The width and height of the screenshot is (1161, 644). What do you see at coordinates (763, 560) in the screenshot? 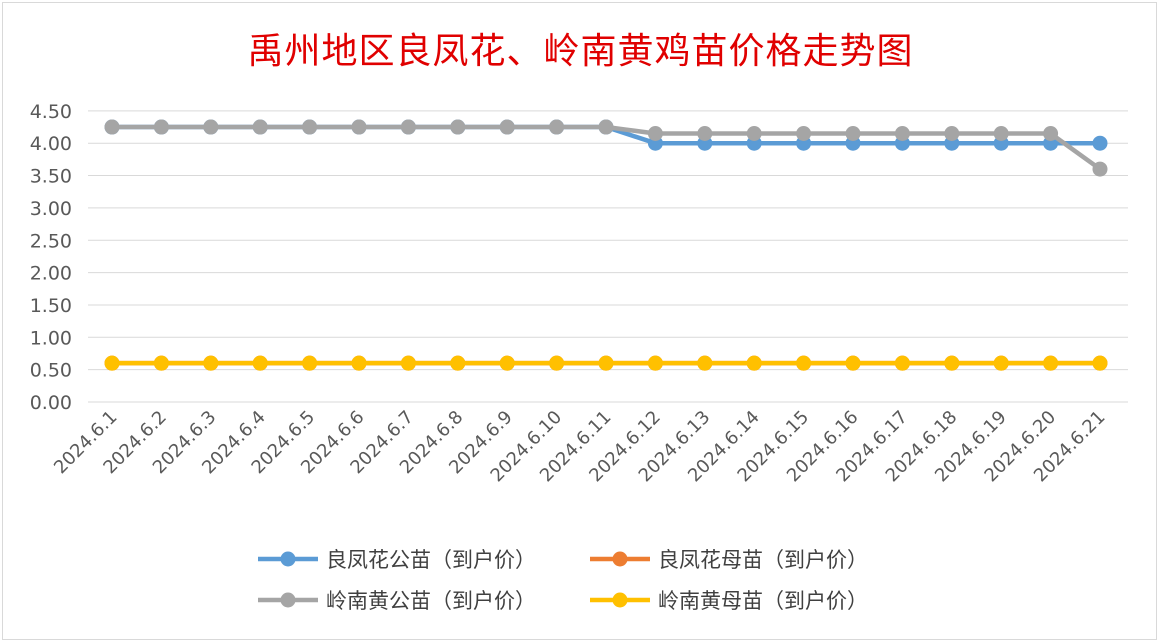
I see `legend-label: 良凤花母苗（到户价）` at bounding box center [763, 560].